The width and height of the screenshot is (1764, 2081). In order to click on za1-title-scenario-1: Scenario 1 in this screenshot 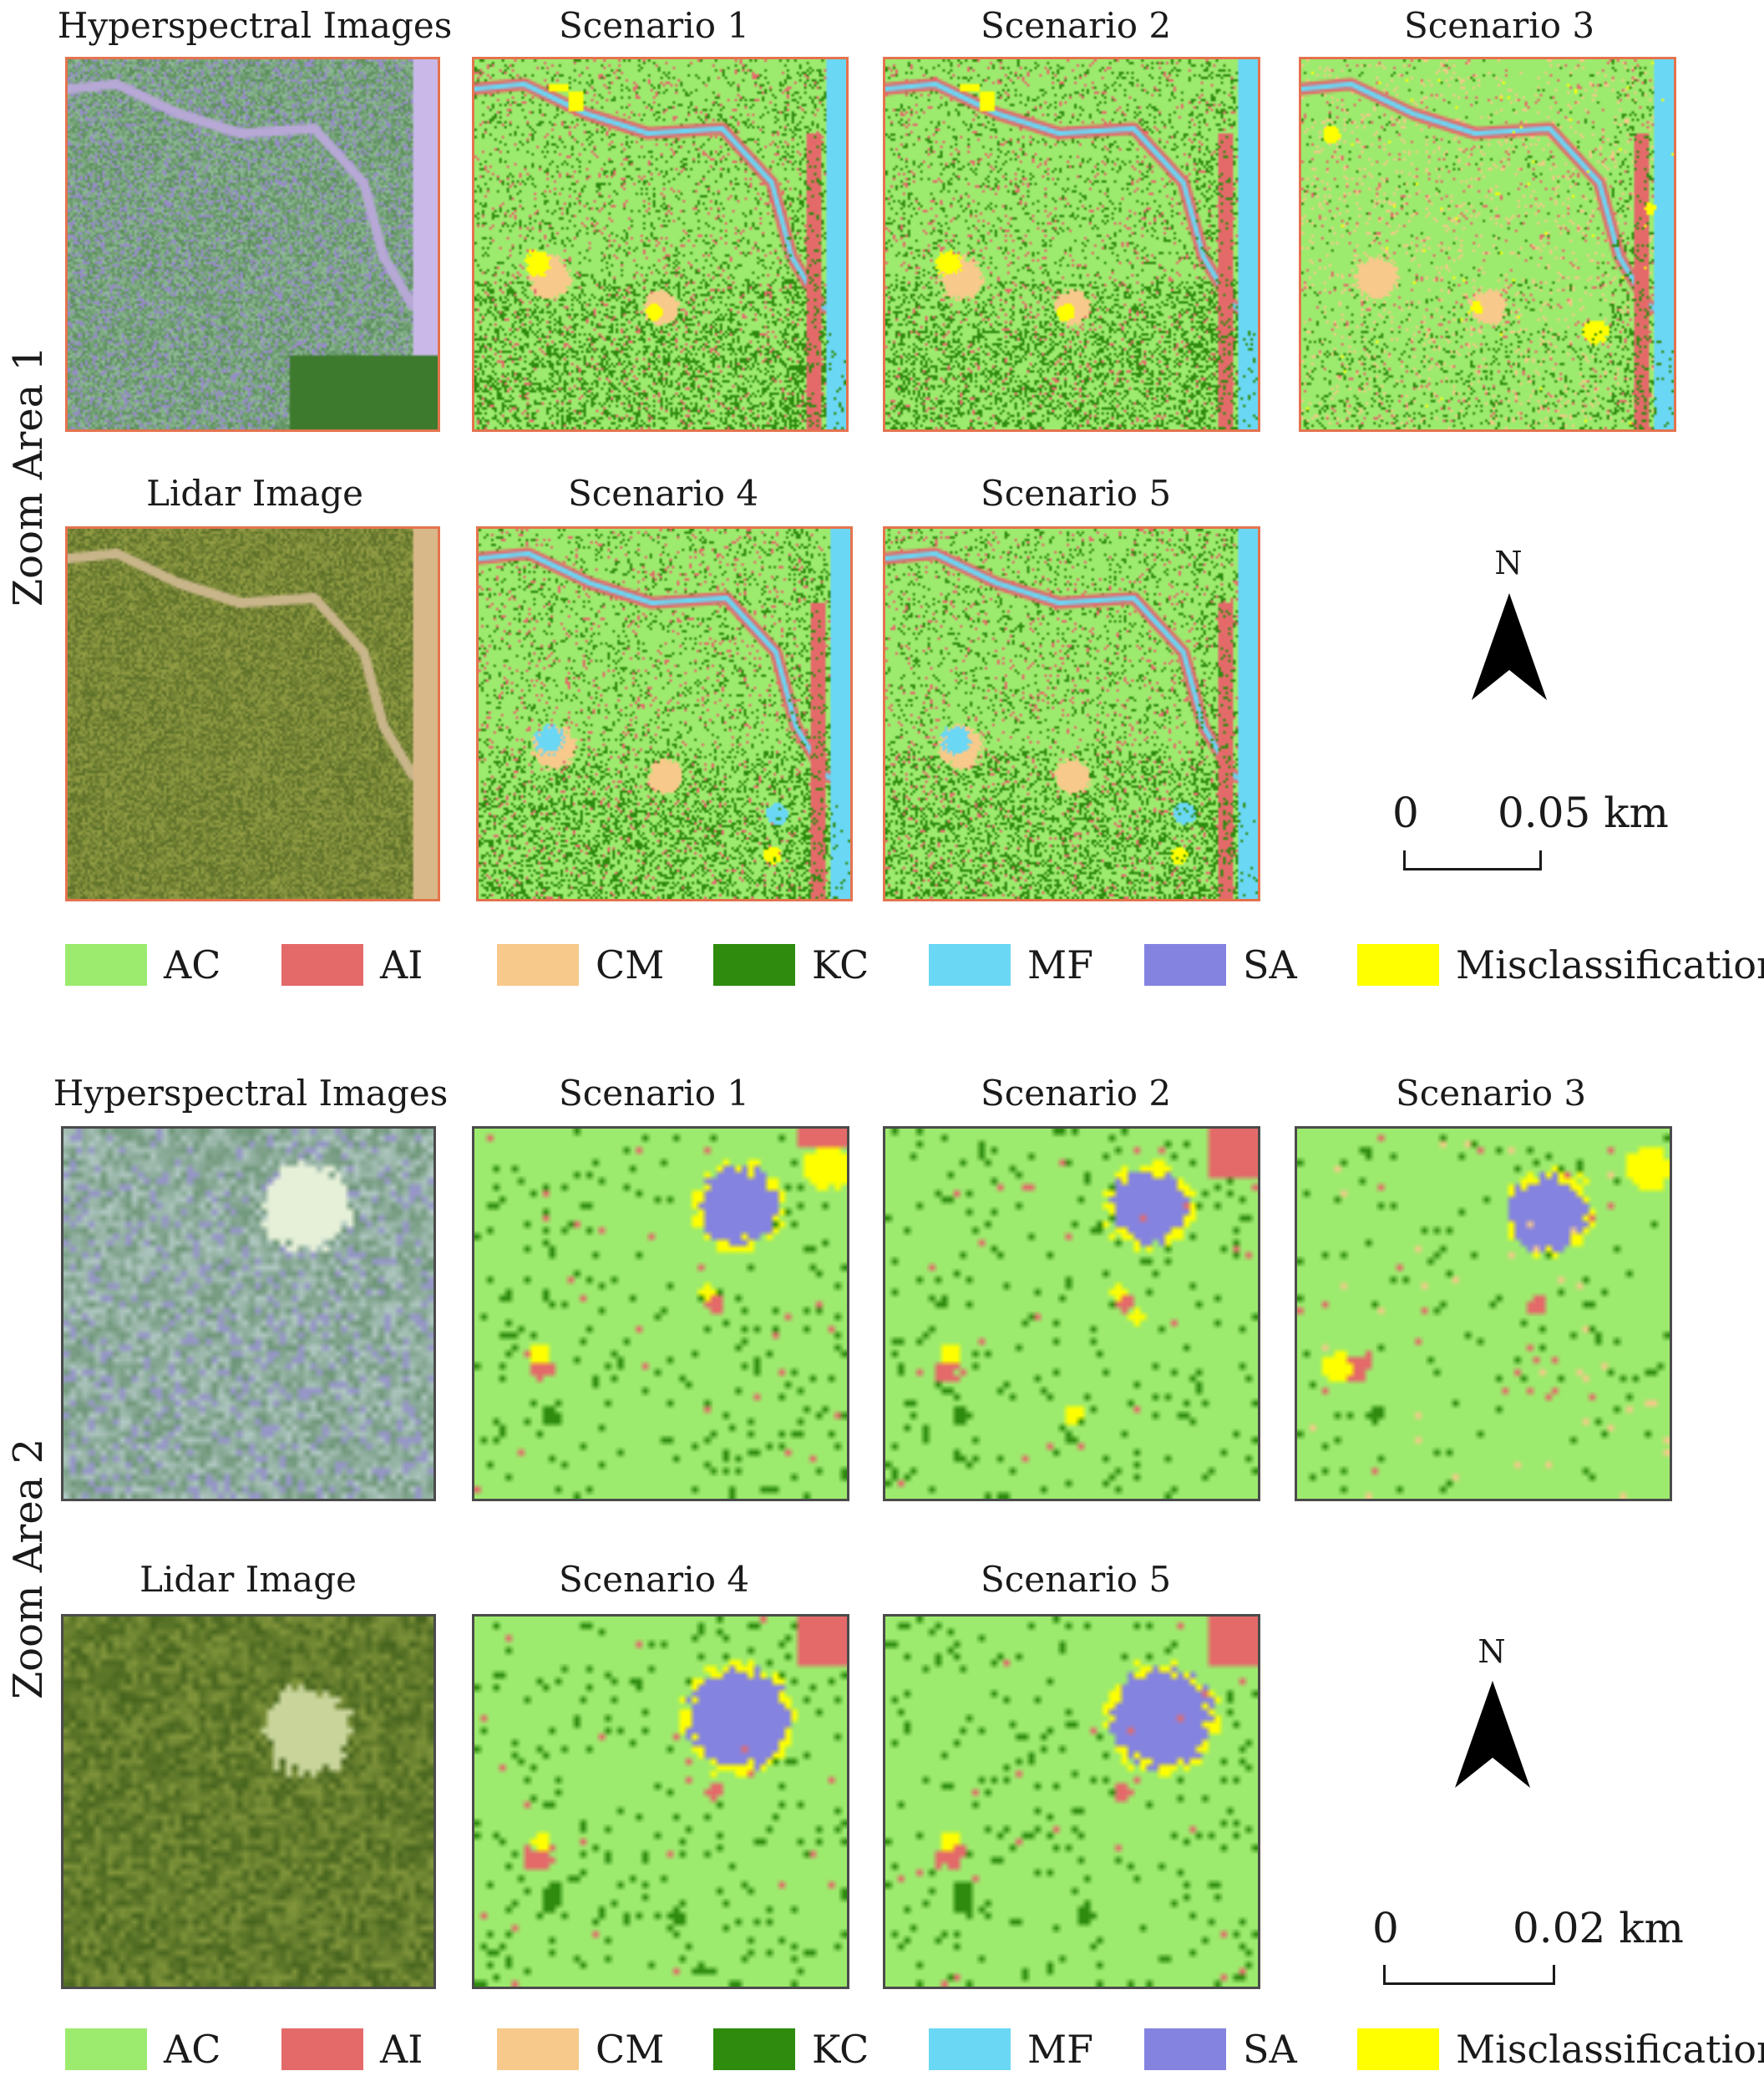, I will do `click(654, 25)`.